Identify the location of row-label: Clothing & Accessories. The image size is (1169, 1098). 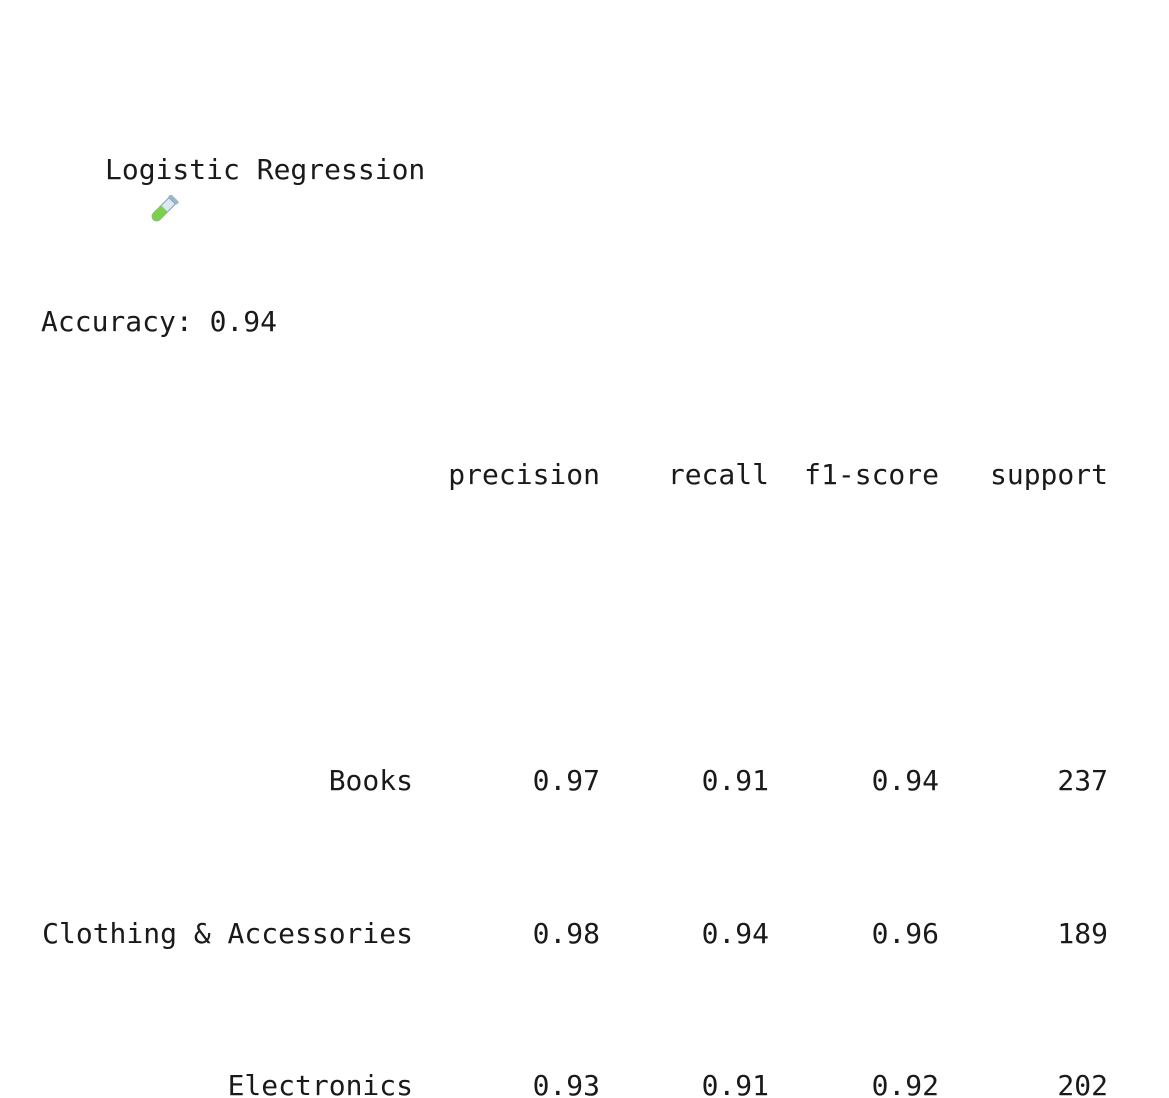
(227, 933).